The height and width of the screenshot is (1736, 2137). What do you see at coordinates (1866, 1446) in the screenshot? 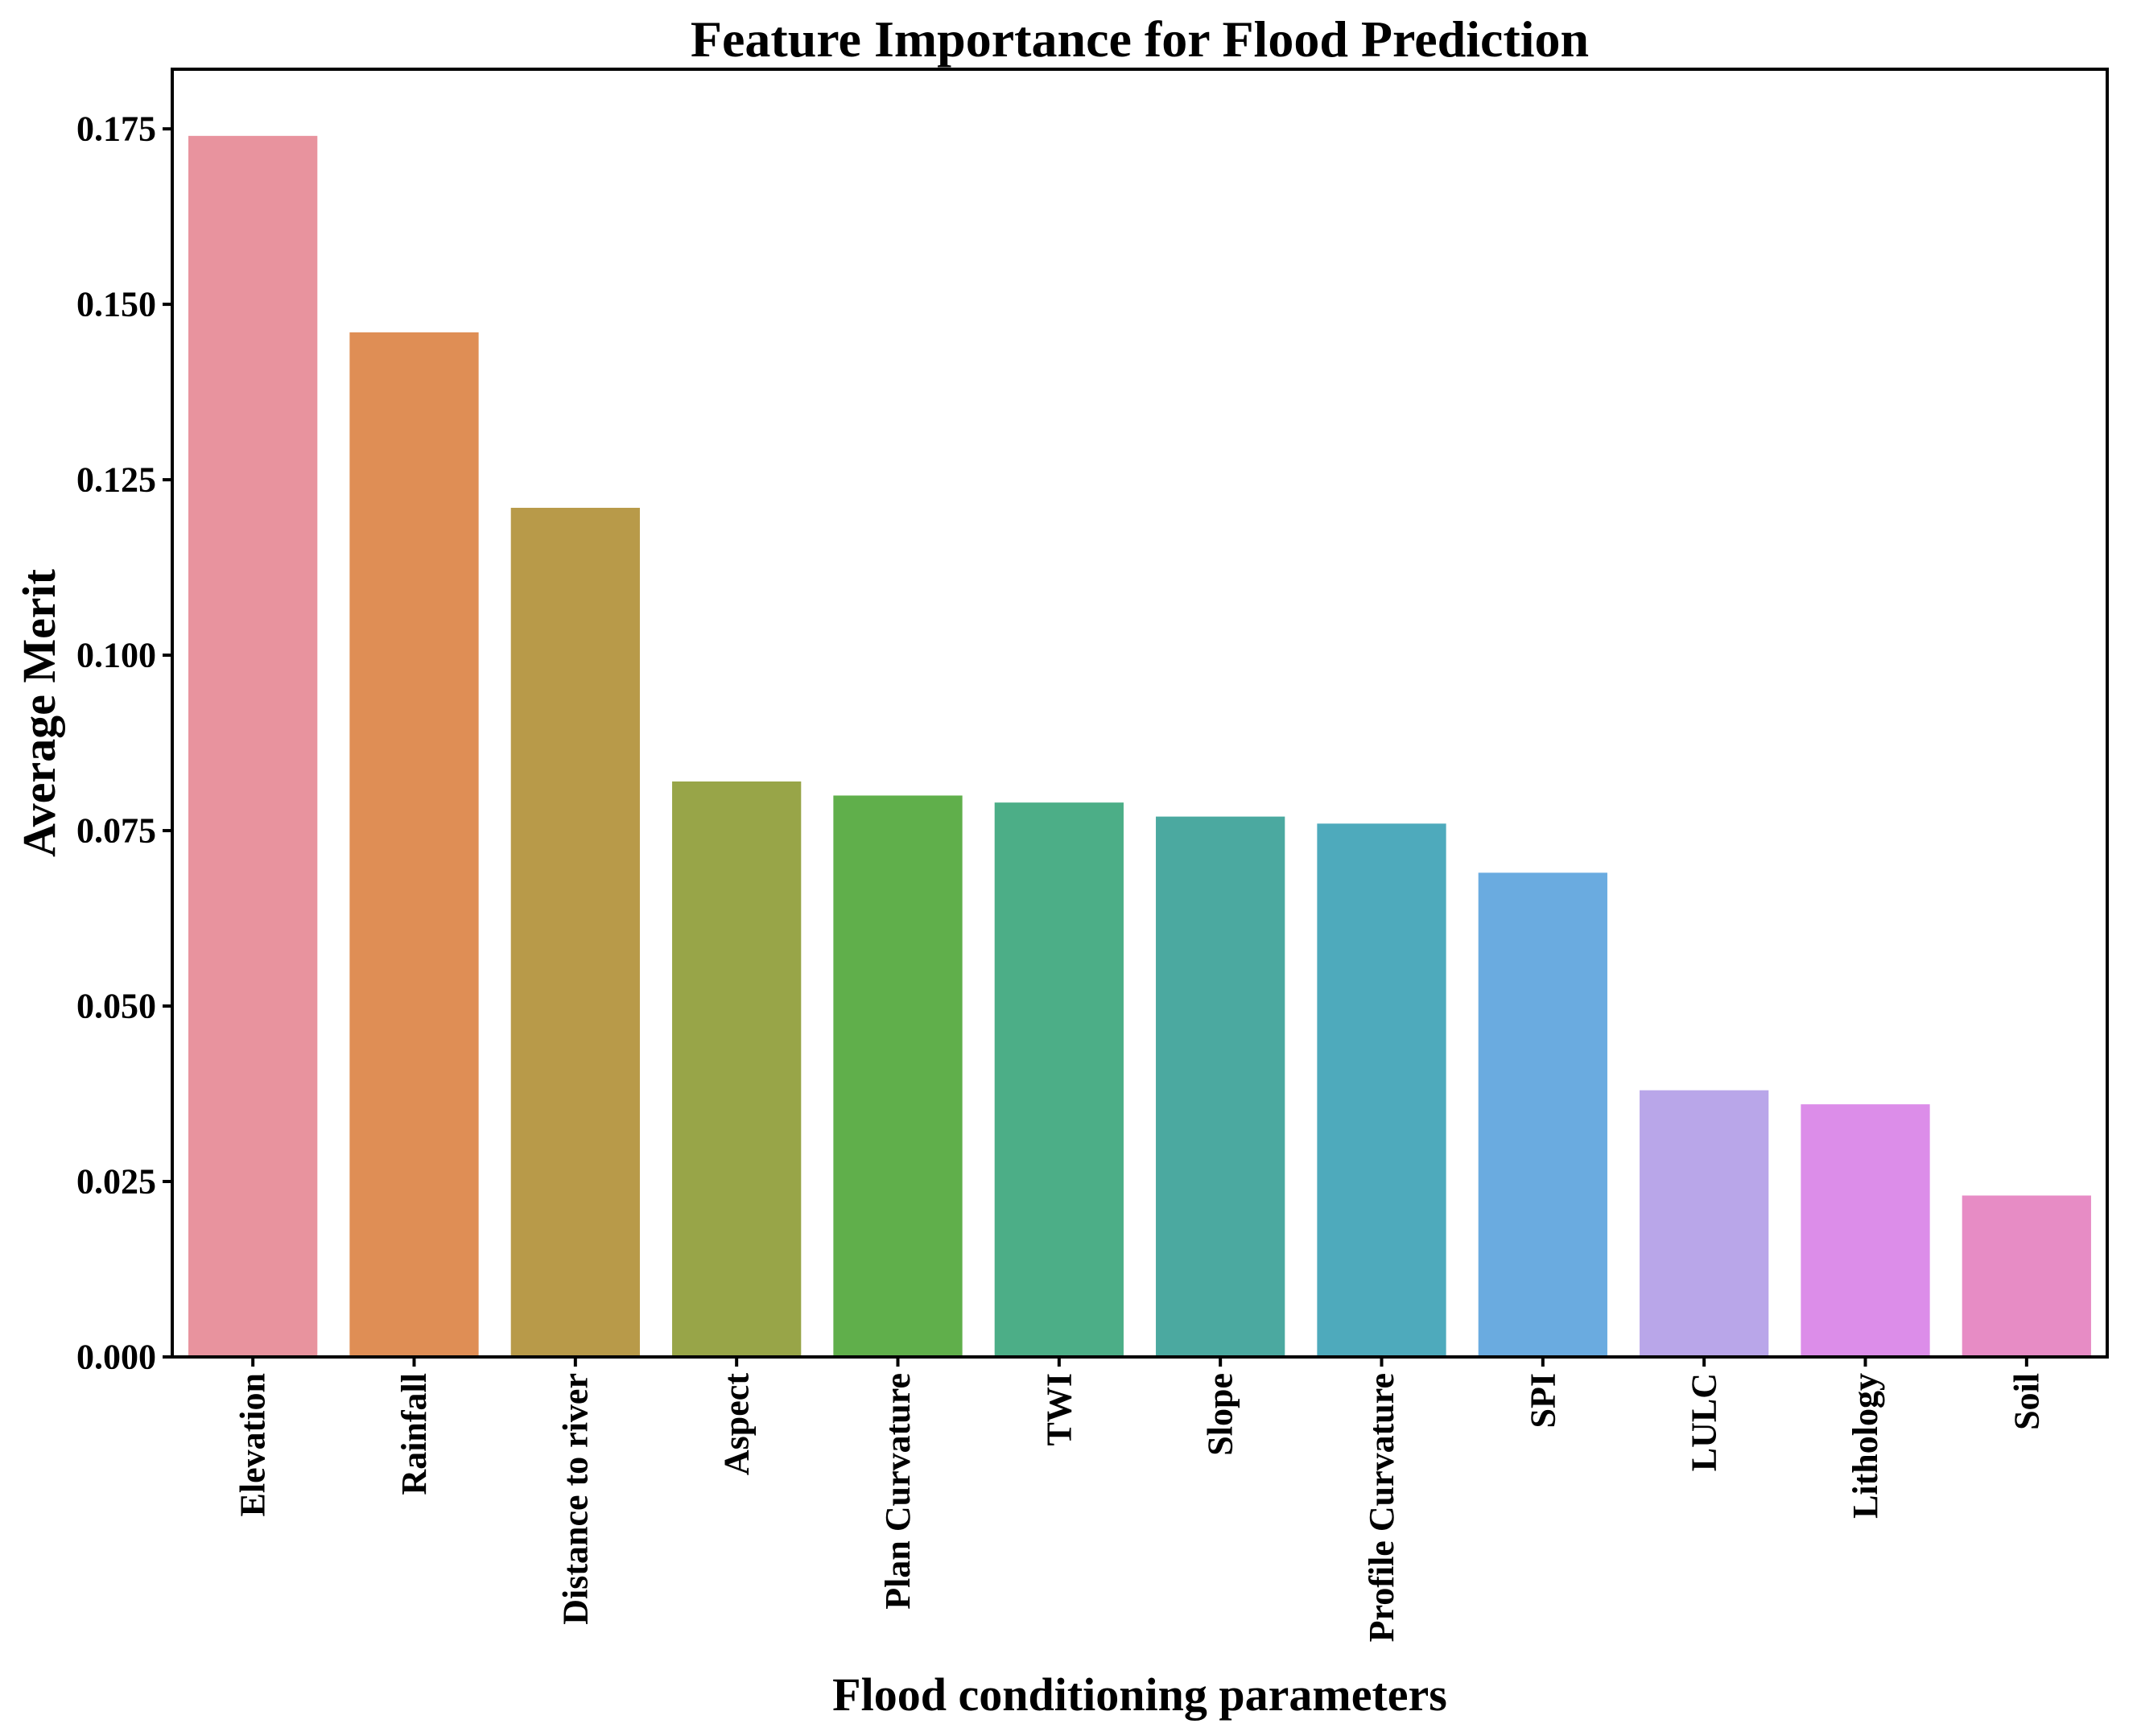
I see `x-tick-label: Lithology` at bounding box center [1866, 1446].